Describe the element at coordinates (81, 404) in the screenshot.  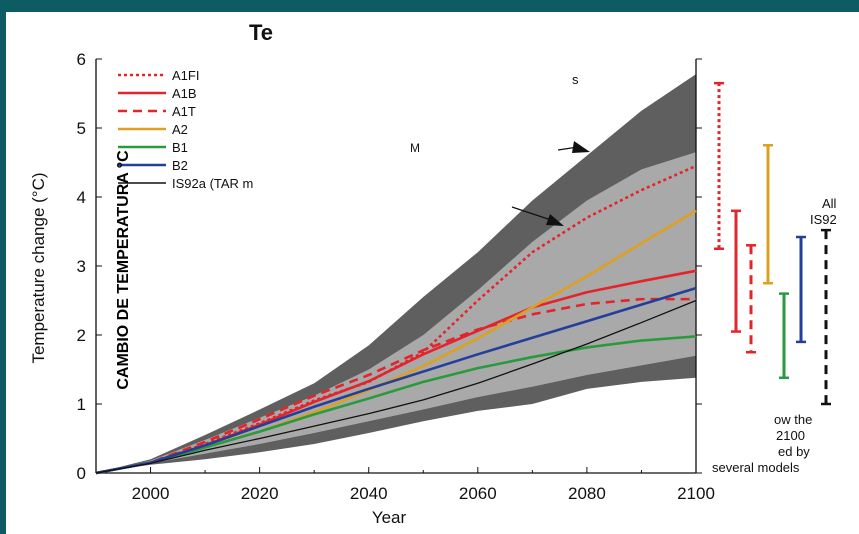
I see `y-tick-label: 1` at that location.